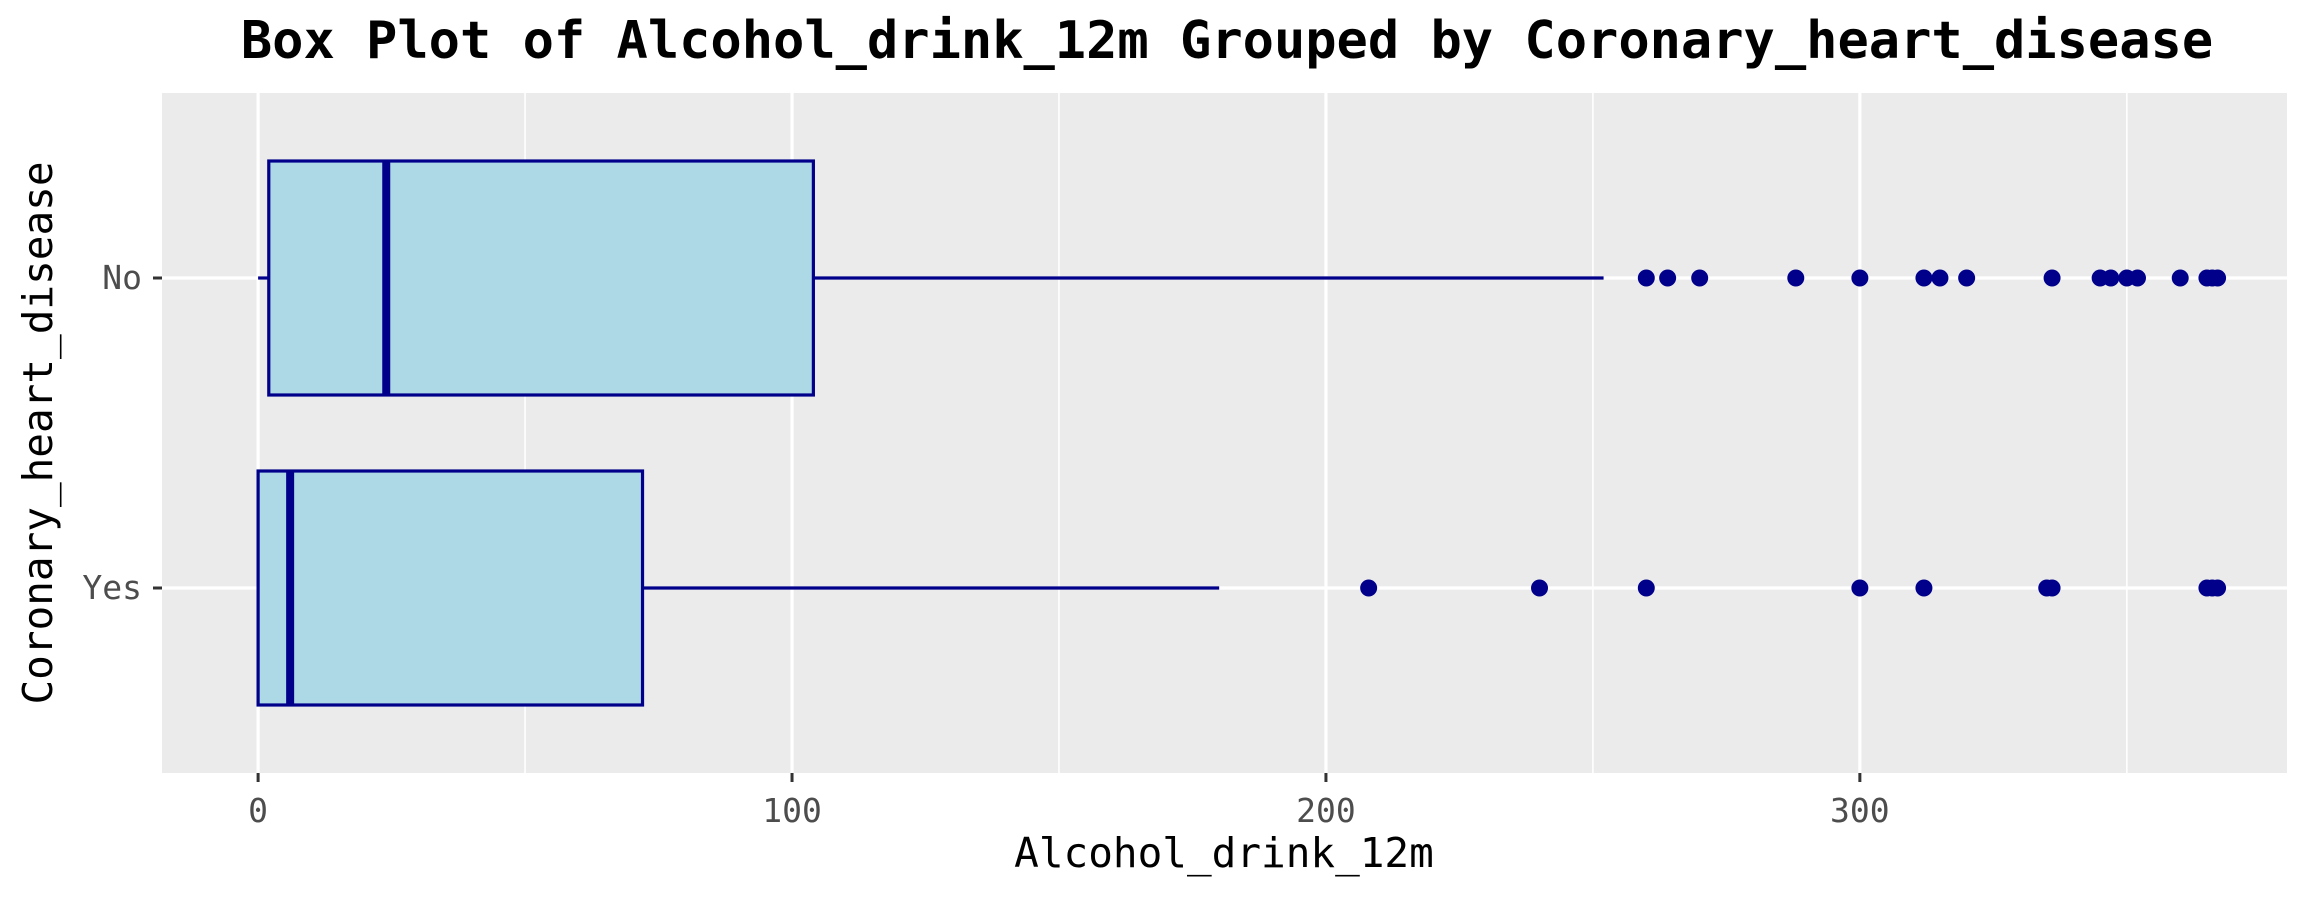 The image size is (2310, 900). What do you see at coordinates (258, 810) in the screenshot?
I see `x-tick-label: 0` at bounding box center [258, 810].